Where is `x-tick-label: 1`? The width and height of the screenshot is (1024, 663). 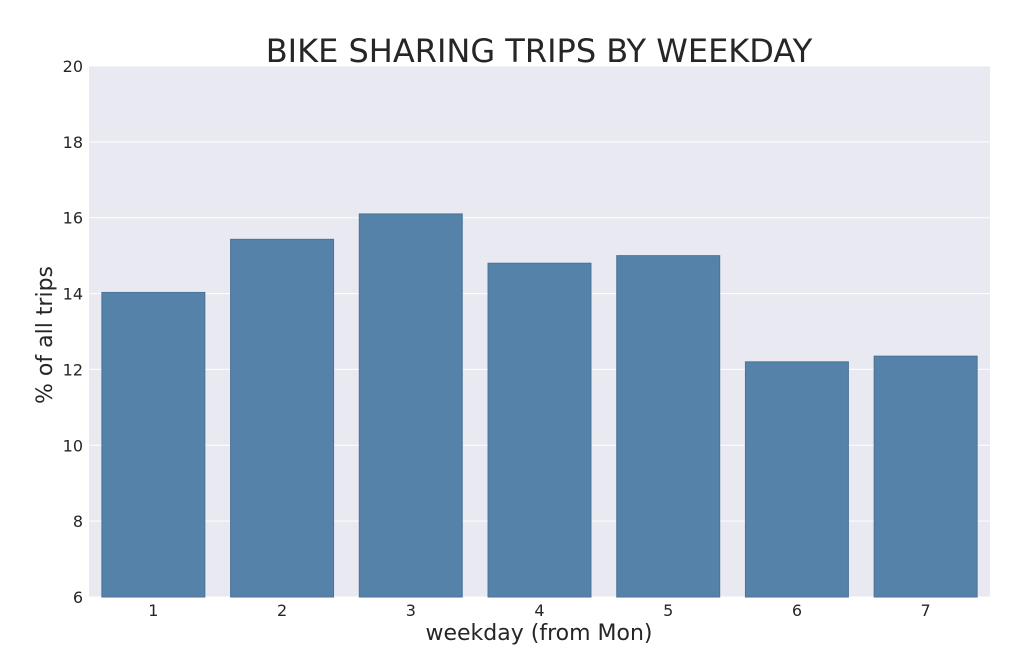 x-tick-label: 1 is located at coordinates (153, 610).